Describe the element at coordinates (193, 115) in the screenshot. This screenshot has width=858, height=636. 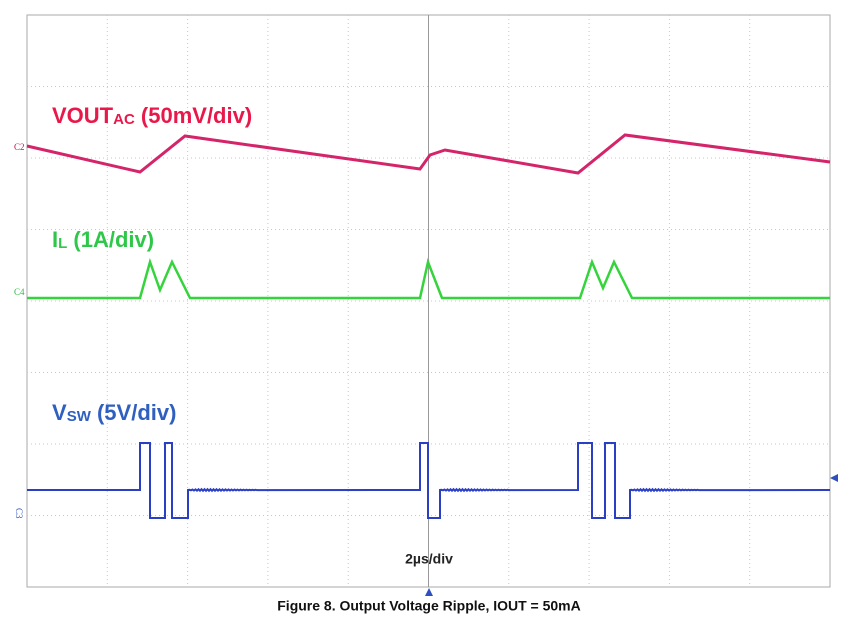
I see `label-scale: (50mV/div)` at that location.